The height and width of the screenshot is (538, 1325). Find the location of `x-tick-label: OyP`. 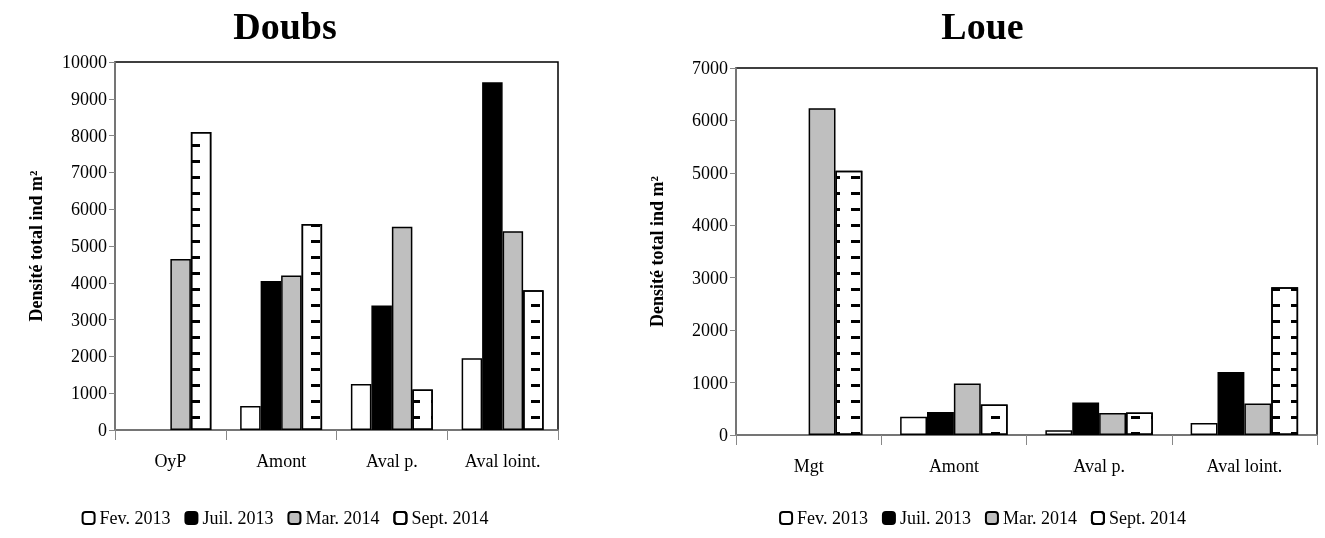

x-tick-label: OyP is located at coordinates (170, 461).